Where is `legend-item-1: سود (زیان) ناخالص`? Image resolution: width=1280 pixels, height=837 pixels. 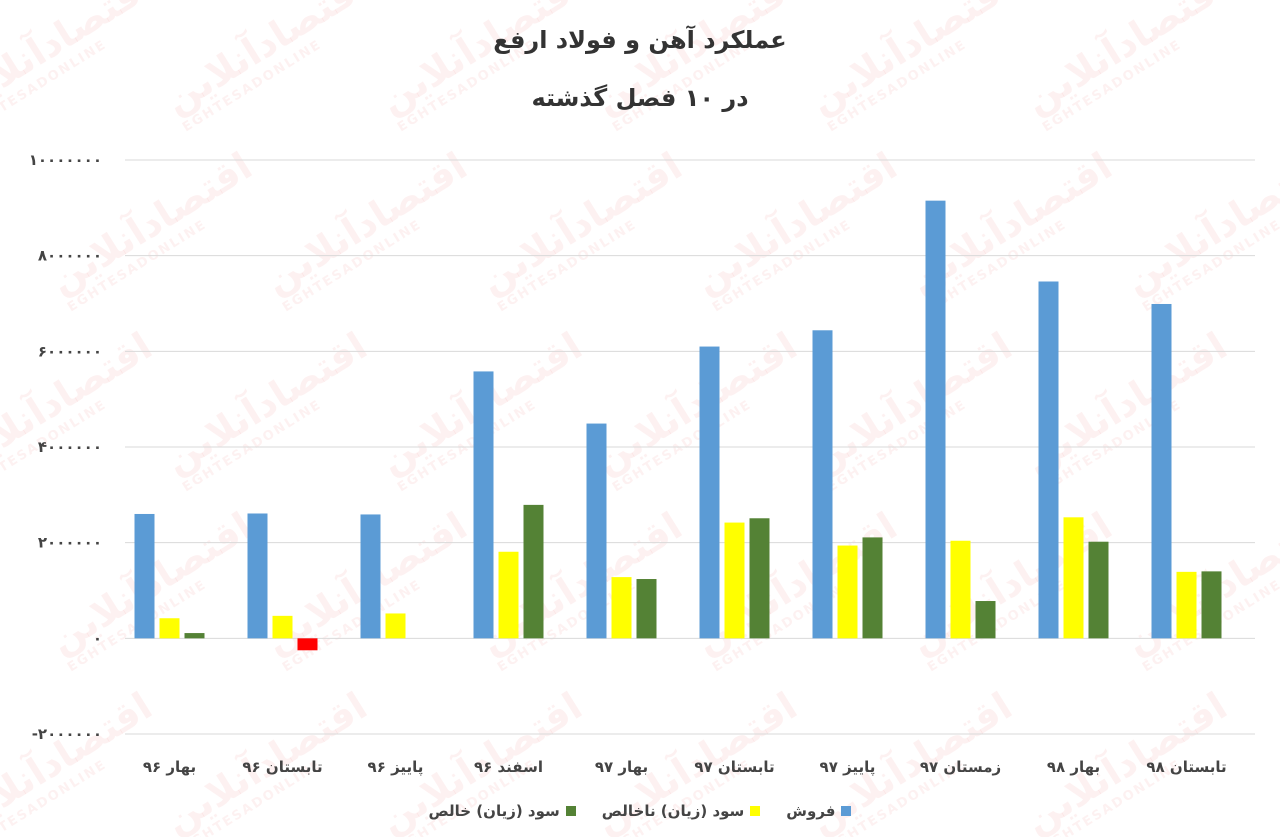 legend-item-1: سود (زیان) ناخالص is located at coordinates (681, 811).